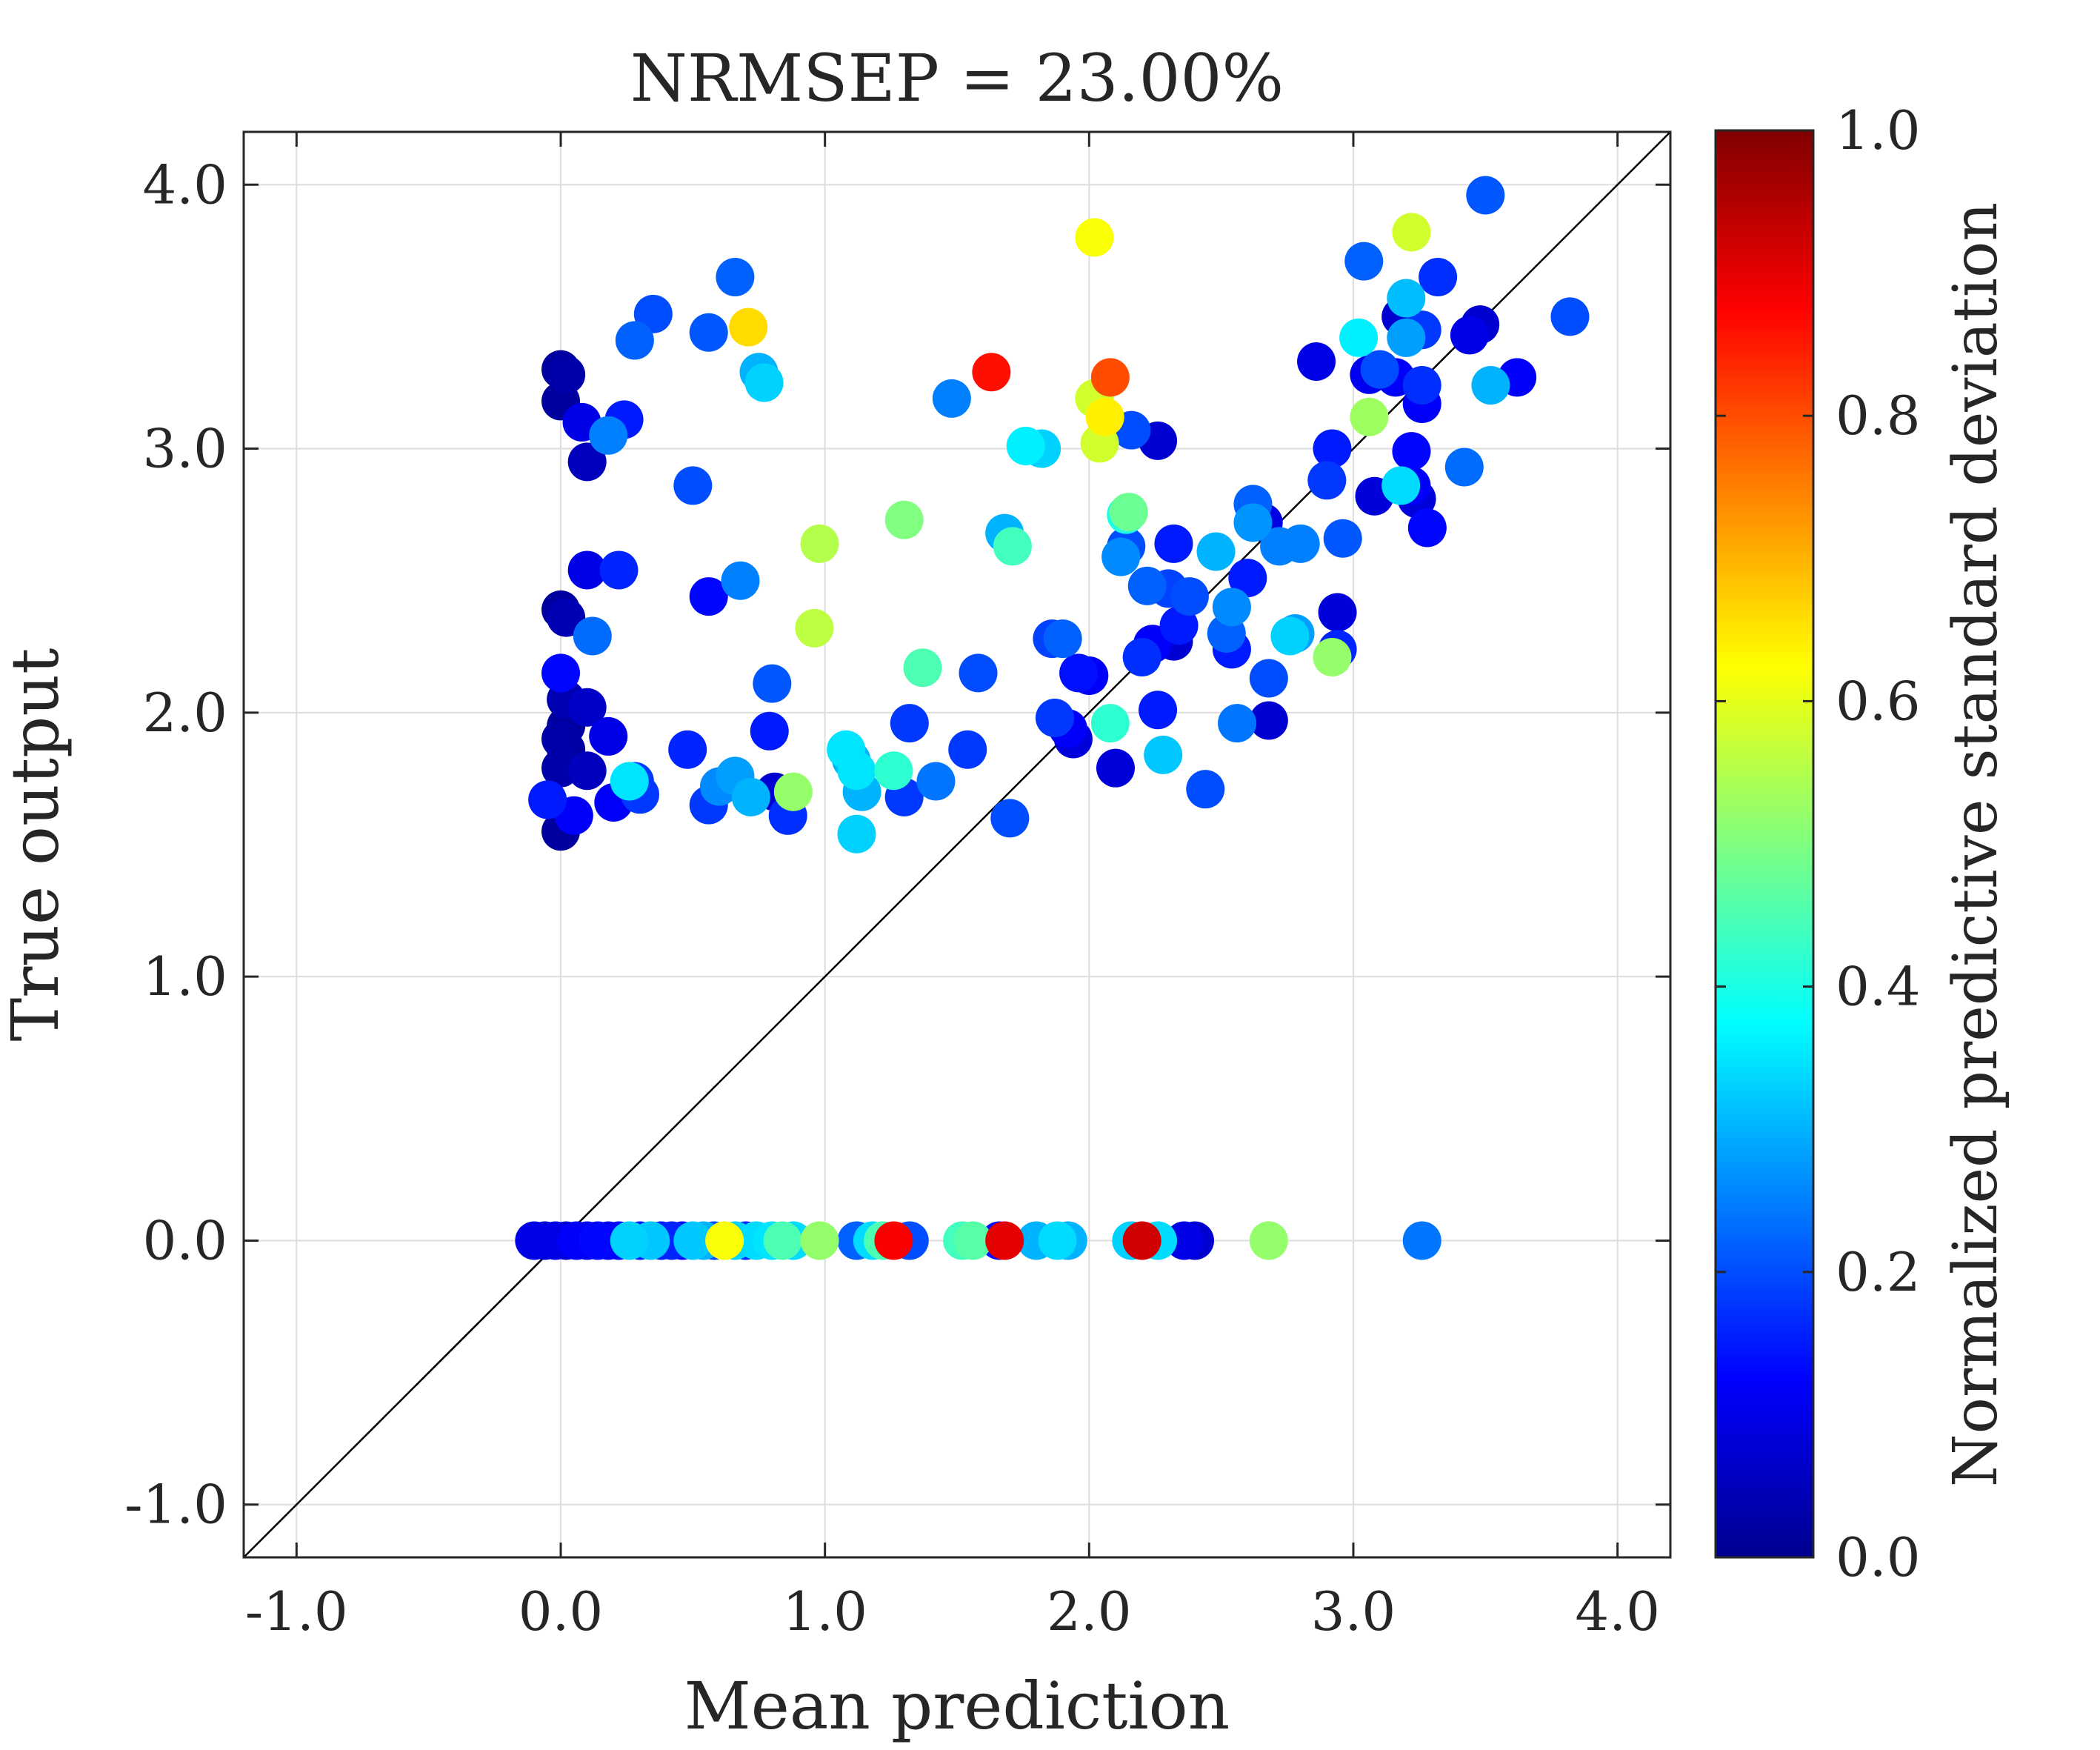 The width and height of the screenshot is (2100, 1750). I want to click on colorbar-tick-label: 0.6, so click(1879, 701).